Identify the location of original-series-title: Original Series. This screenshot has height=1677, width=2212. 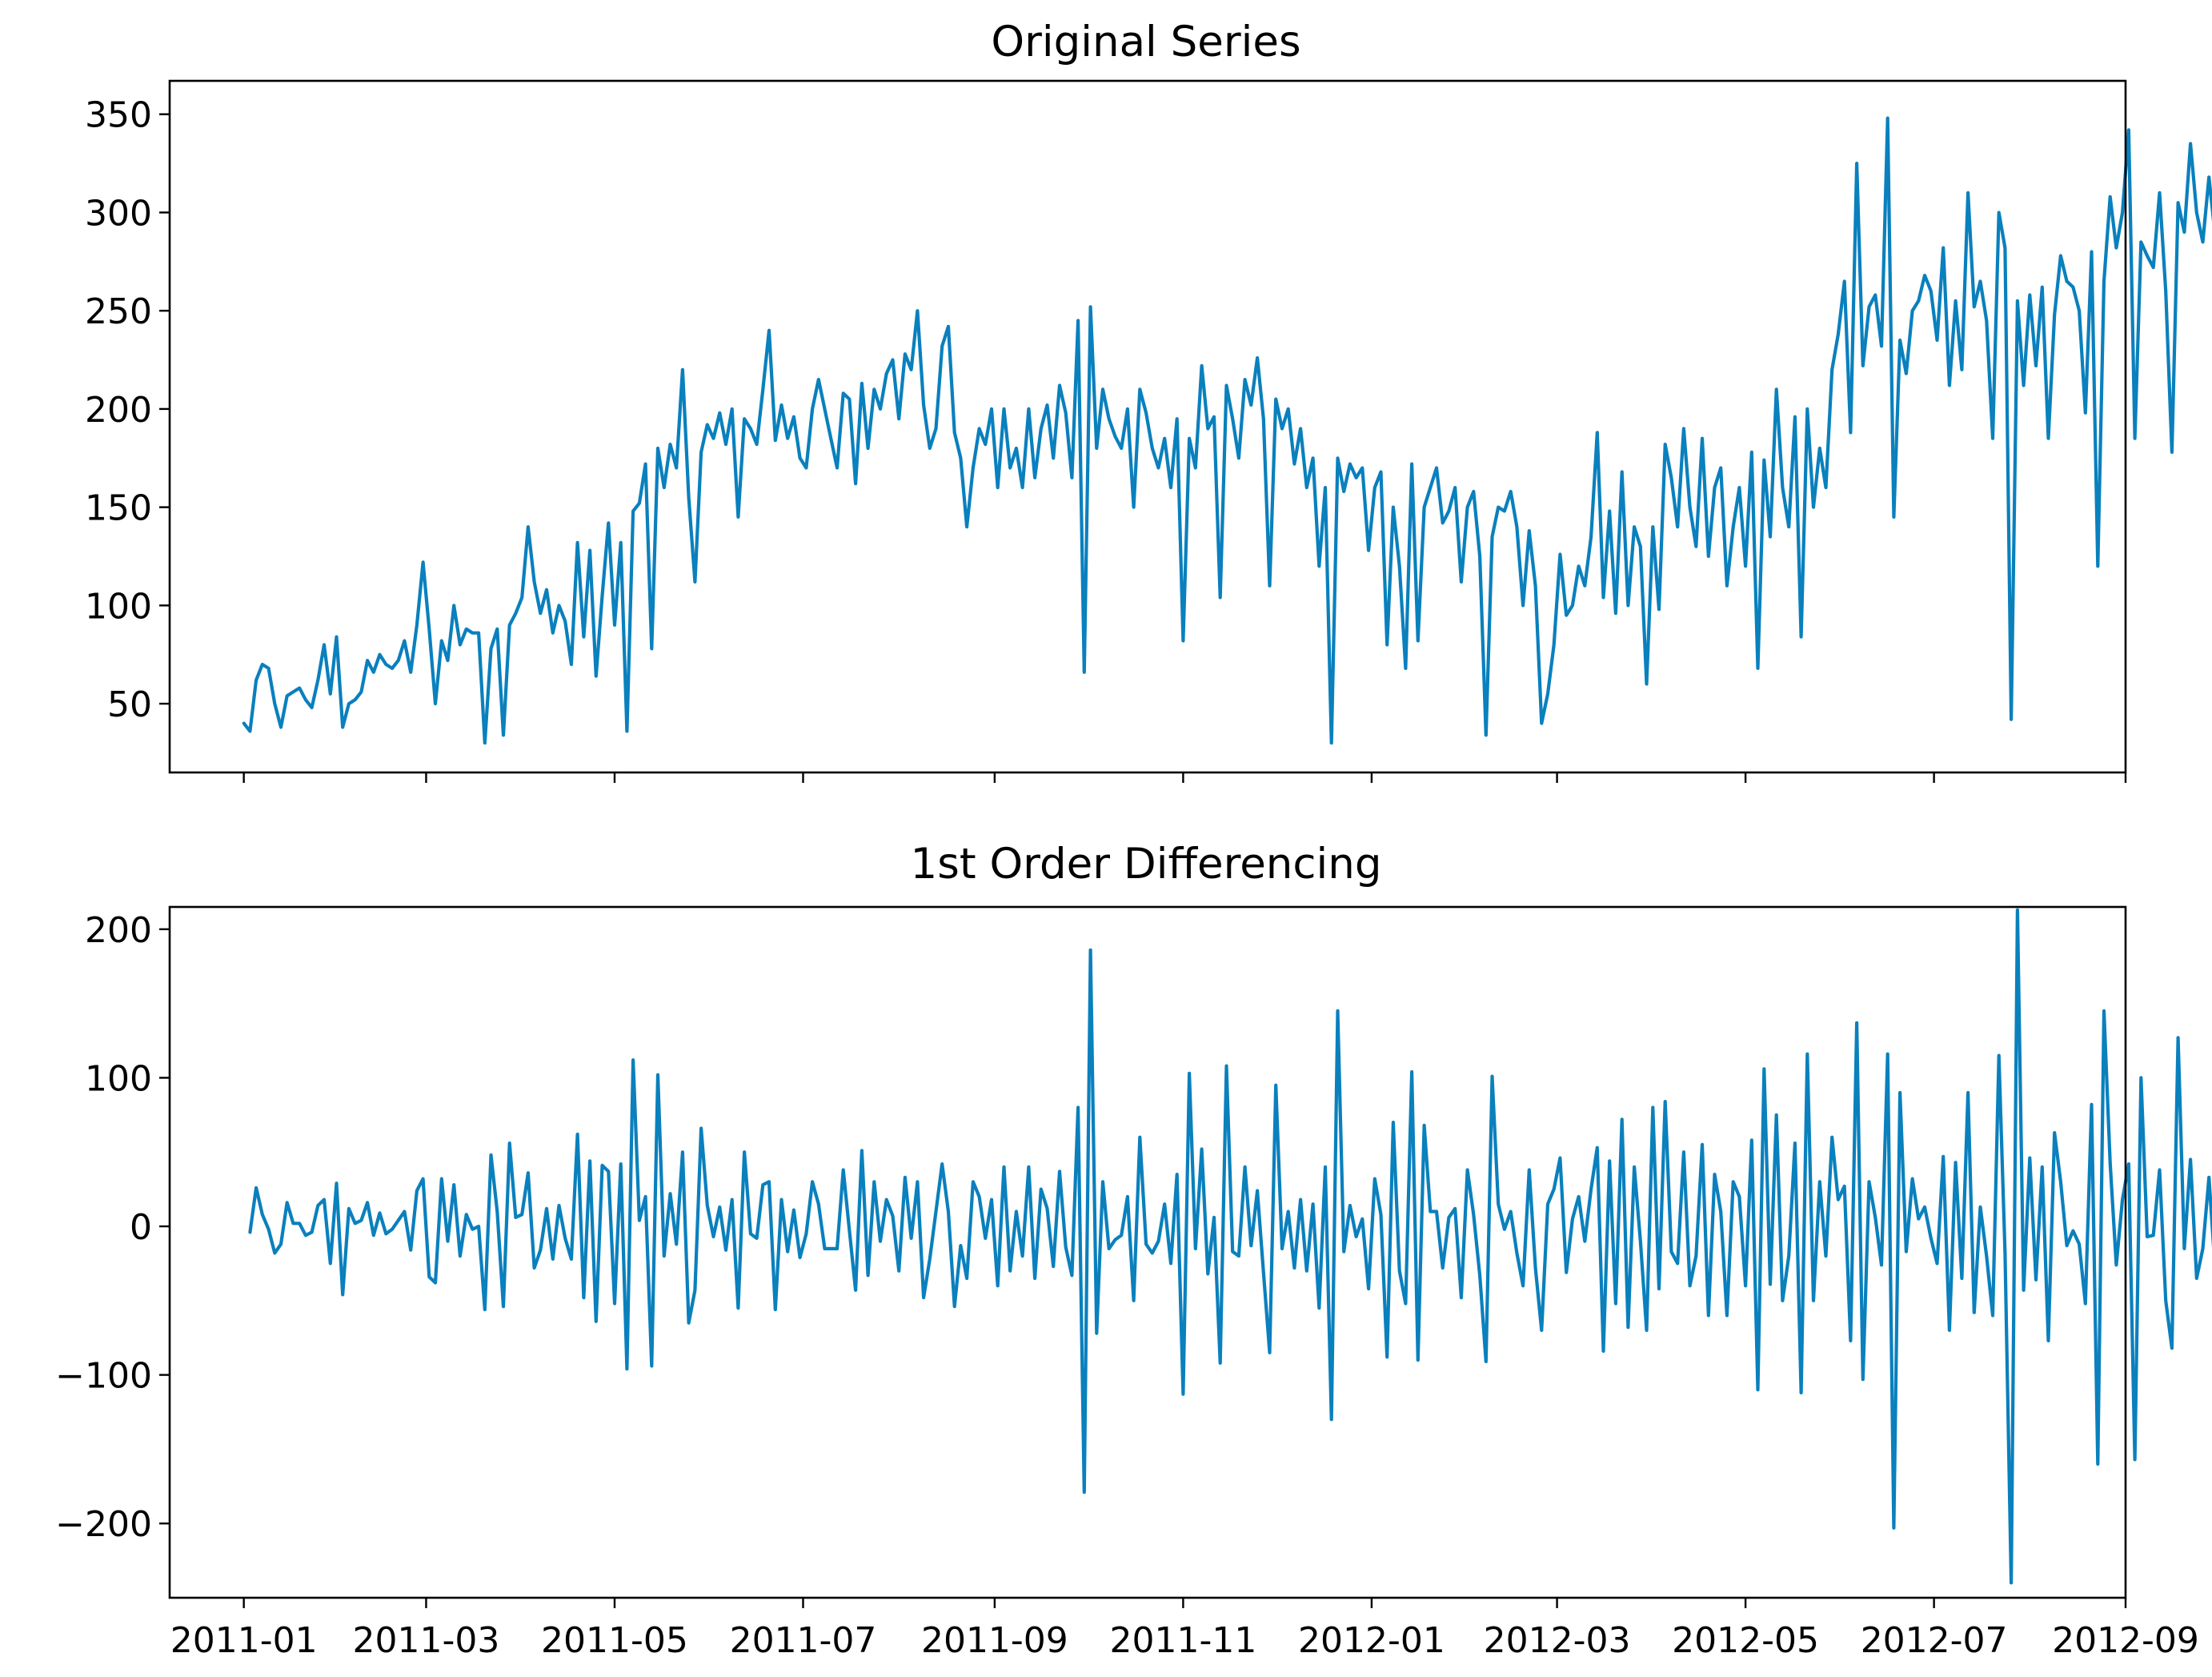
(1145, 42).